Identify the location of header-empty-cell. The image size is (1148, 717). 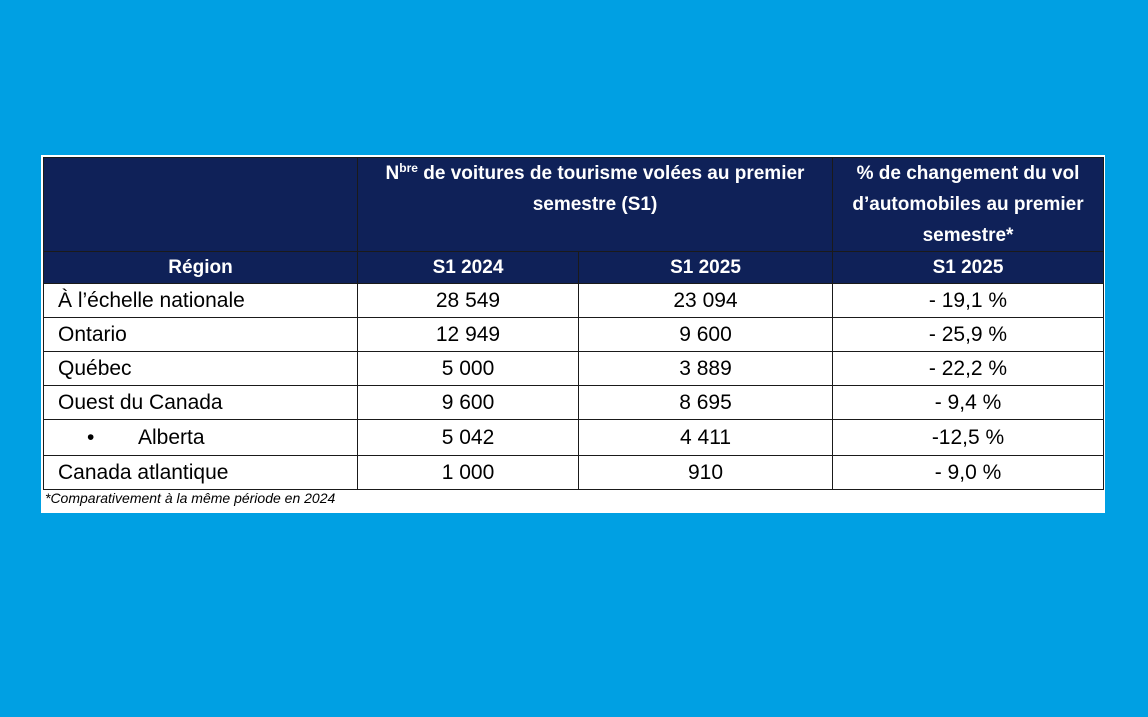
(200, 204).